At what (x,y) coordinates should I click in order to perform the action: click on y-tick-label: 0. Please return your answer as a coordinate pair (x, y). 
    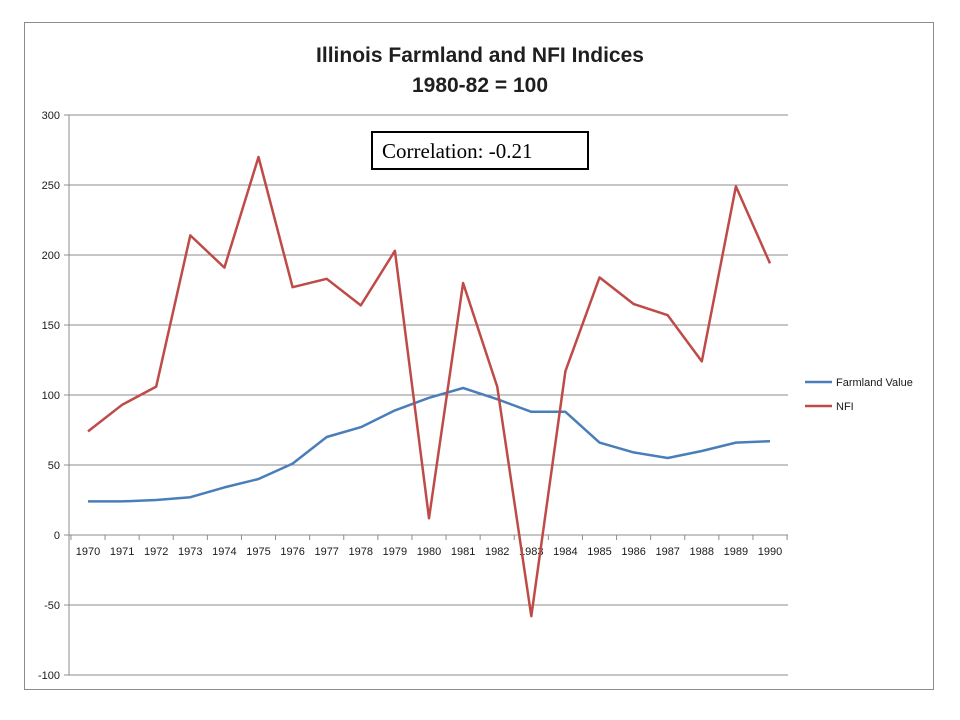
    Looking at the image, I should click on (57, 536).